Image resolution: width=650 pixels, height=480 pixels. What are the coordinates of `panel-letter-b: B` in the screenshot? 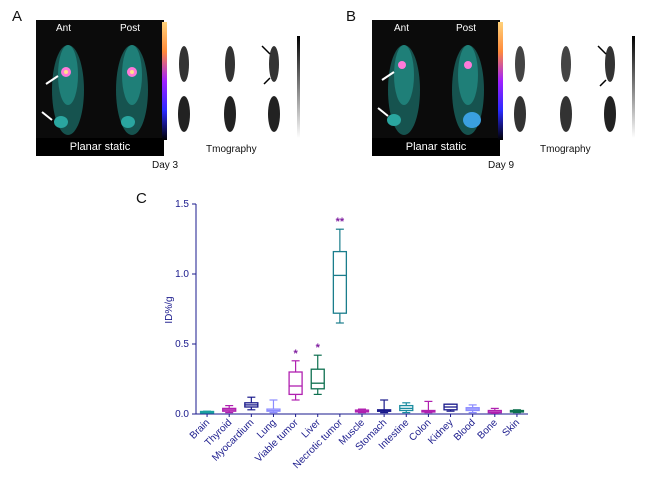 It's located at (351, 16).